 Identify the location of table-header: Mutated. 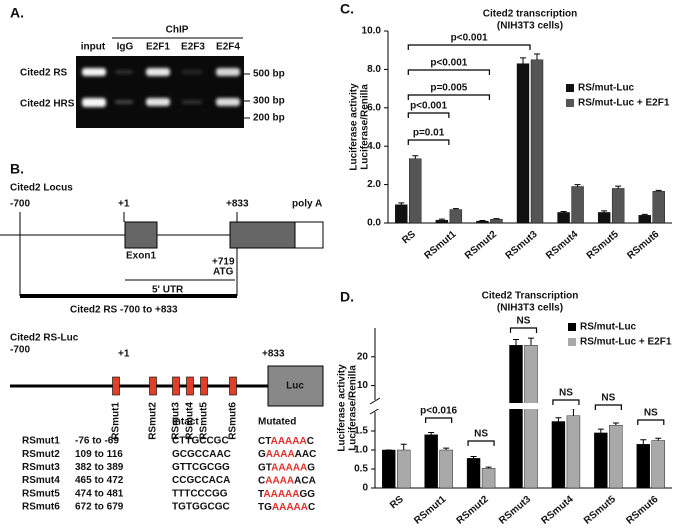
(277, 422).